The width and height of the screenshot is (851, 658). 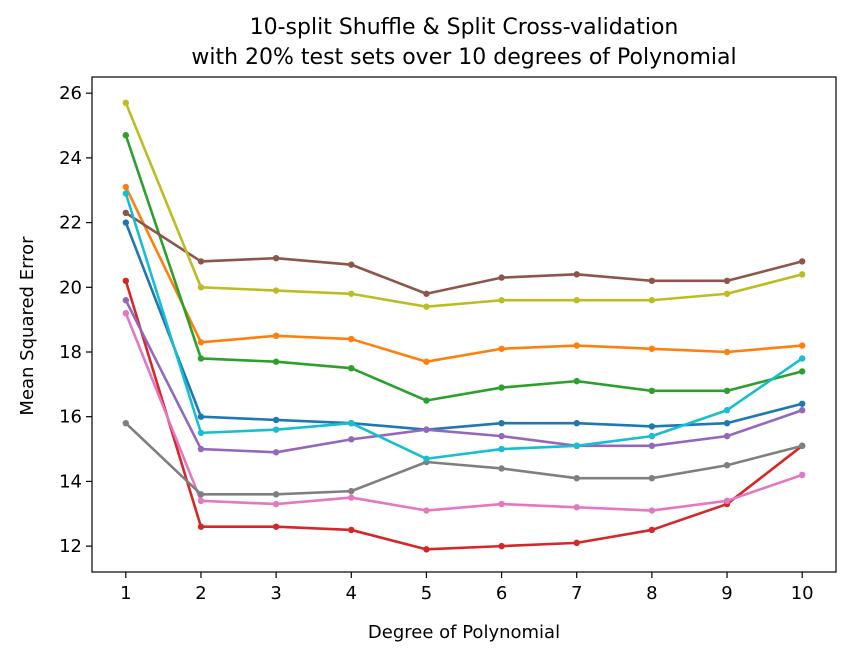 What do you see at coordinates (70, 93) in the screenshot?
I see `y-tick-label: 26` at bounding box center [70, 93].